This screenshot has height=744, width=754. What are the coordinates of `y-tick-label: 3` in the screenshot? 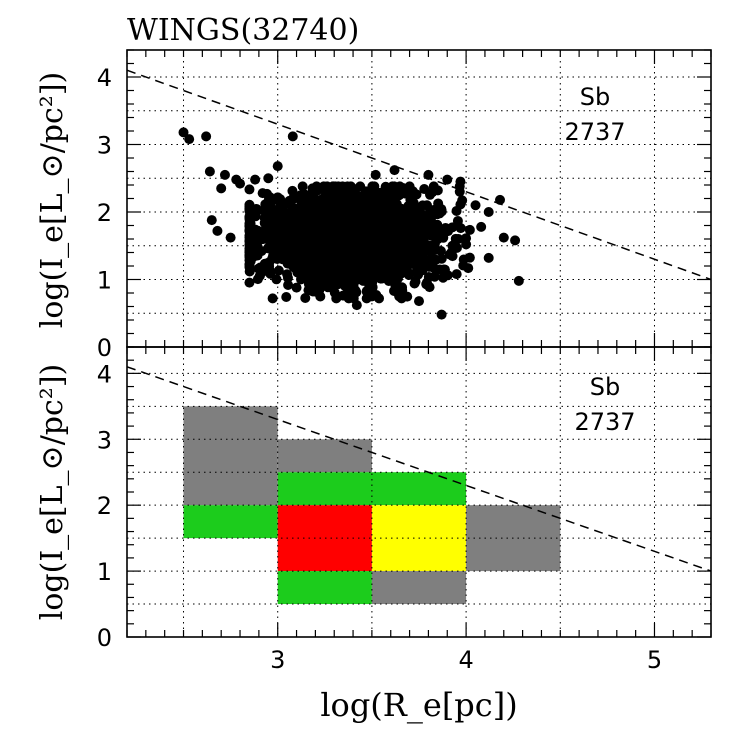 It's located at (104, 146).